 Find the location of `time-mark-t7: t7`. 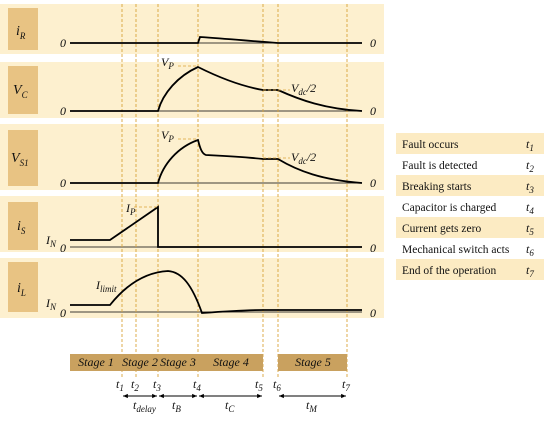

time-mark-t7: t7 is located at coordinates (346, 385).